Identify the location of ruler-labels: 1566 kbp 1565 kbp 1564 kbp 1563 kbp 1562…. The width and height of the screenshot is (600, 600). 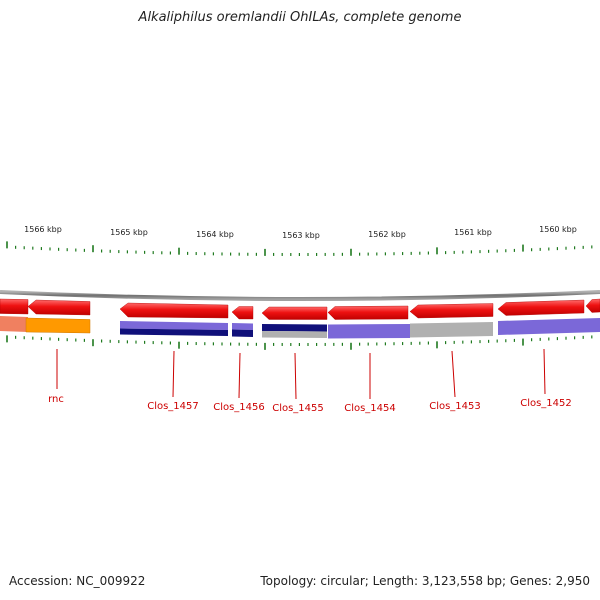
(300, 232).